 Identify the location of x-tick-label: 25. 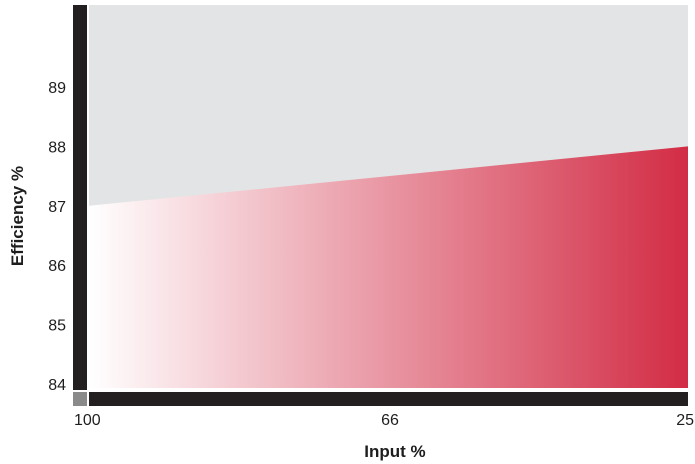
(685, 420).